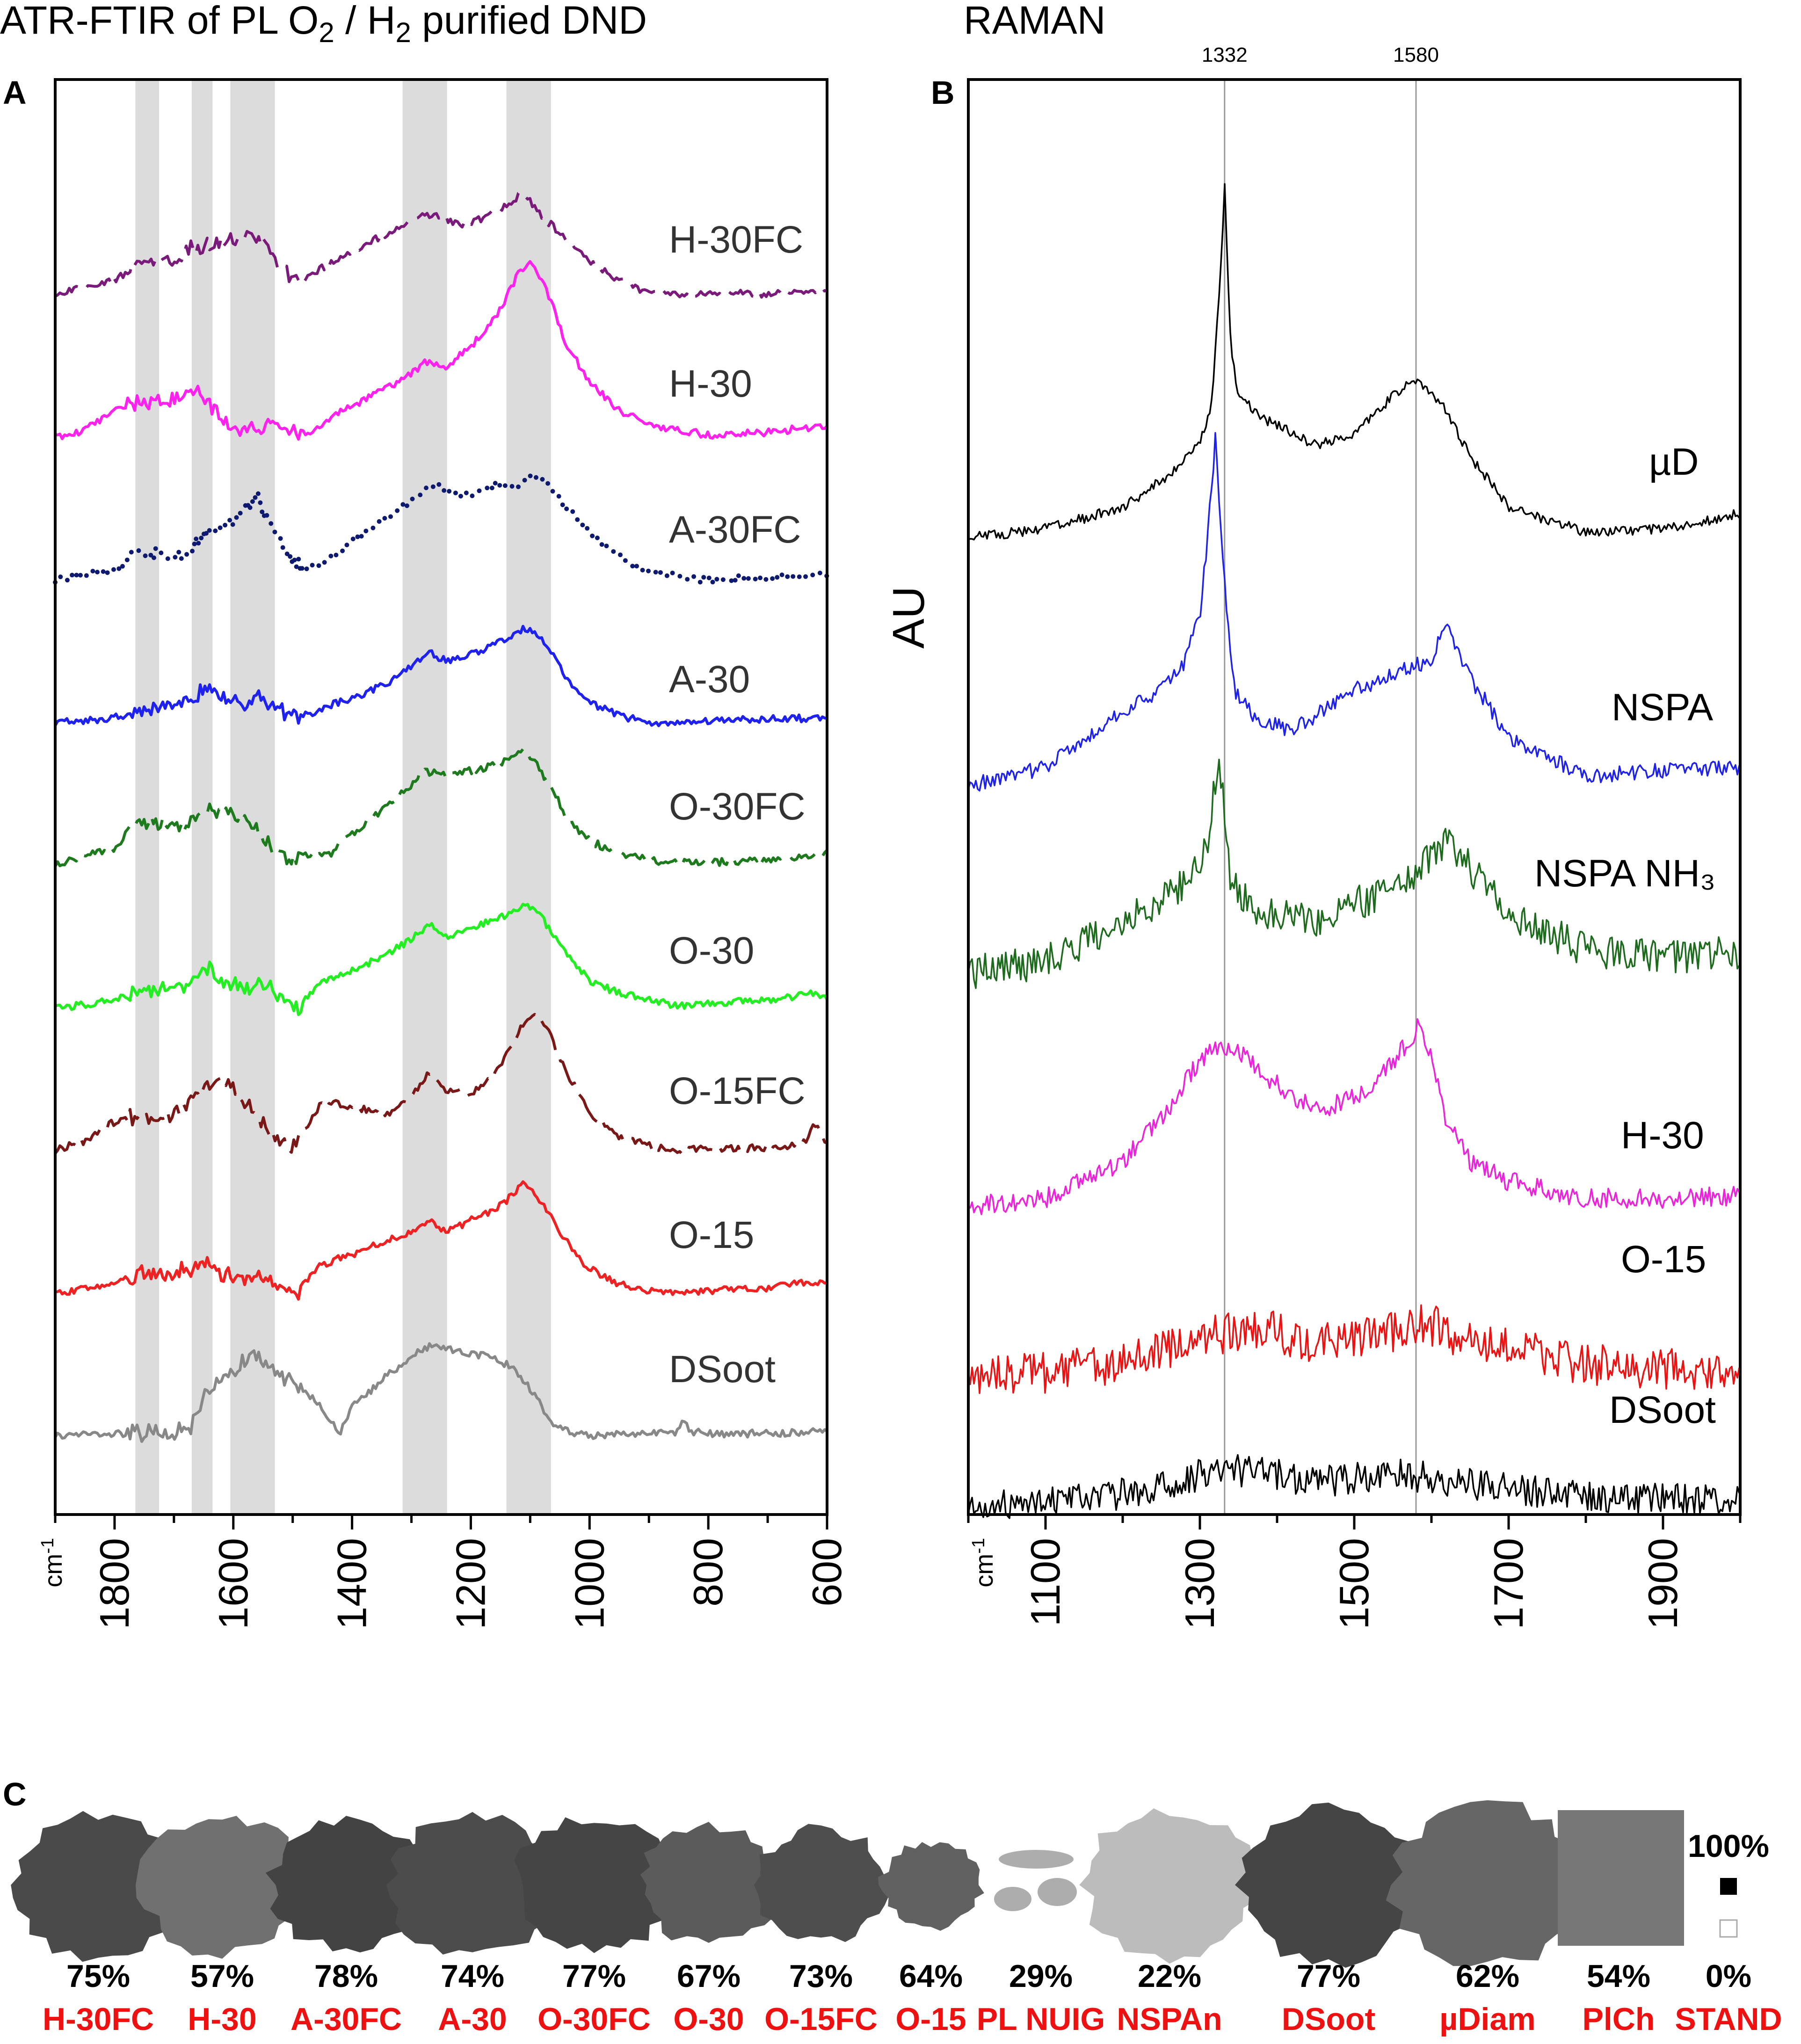  What do you see at coordinates (1169, 1976) in the screenshot?
I see `sample-percent-nspan: 22%` at bounding box center [1169, 1976].